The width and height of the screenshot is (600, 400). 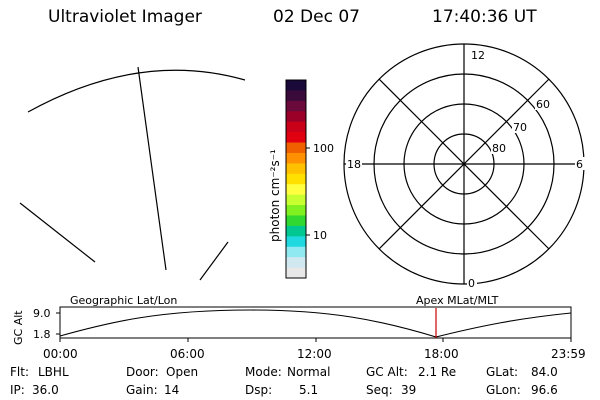 What do you see at coordinates (214, 261) in the screenshot?
I see `map-line-lower-right` at bounding box center [214, 261].